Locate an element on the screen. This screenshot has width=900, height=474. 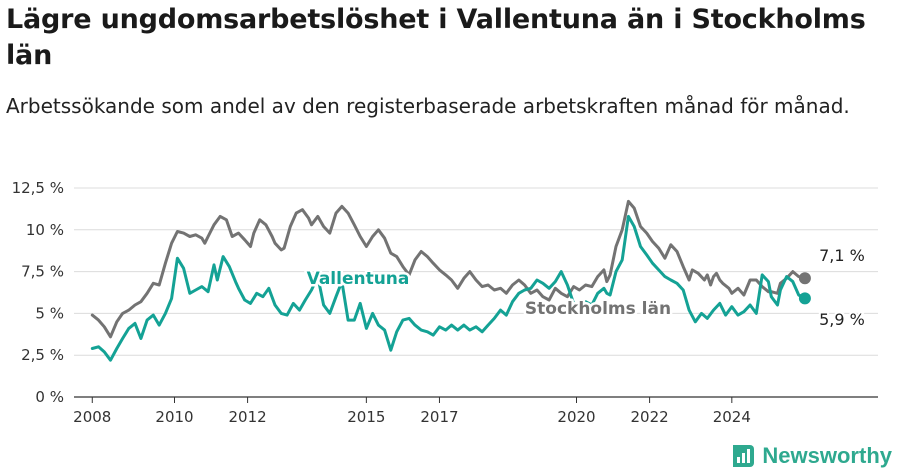
y-tick-label: 7,5 % is located at coordinates (42, 272).